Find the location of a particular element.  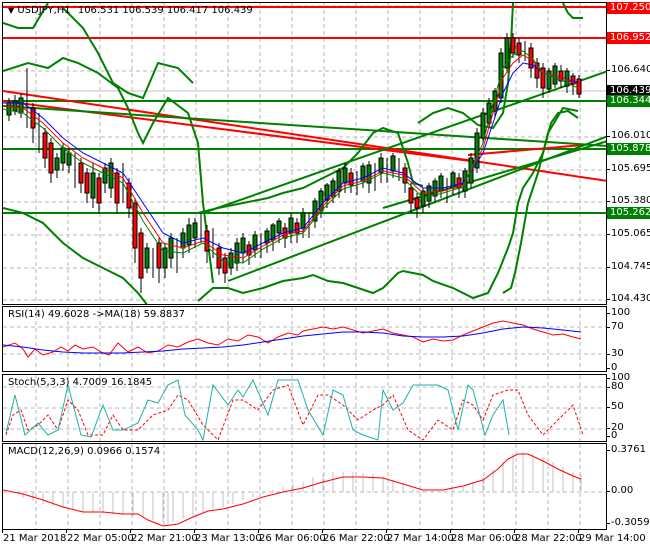

symbol-label: USDJPY,H1 is located at coordinates (44, 10).